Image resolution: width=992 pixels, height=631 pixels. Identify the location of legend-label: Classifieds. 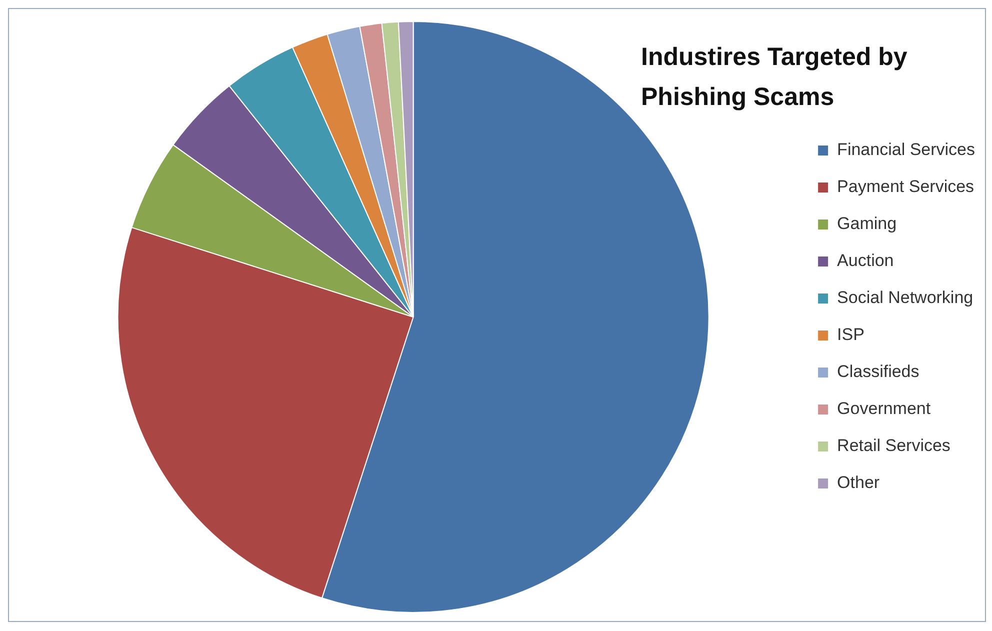
(878, 372).